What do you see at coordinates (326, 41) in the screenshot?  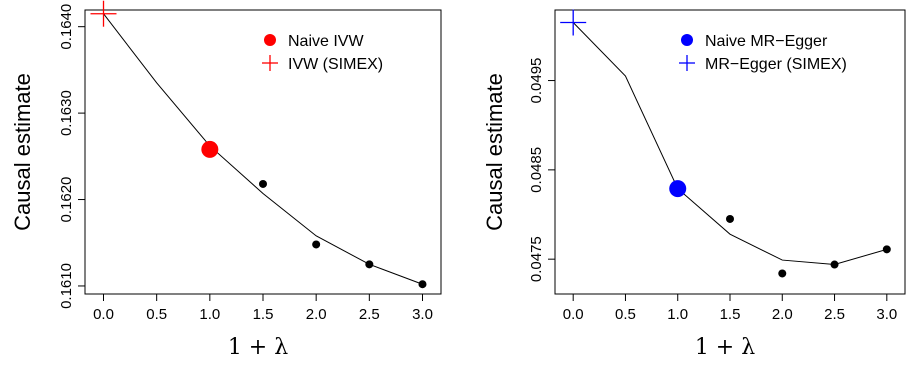 I see `legend-label: Naive IVW` at bounding box center [326, 41].